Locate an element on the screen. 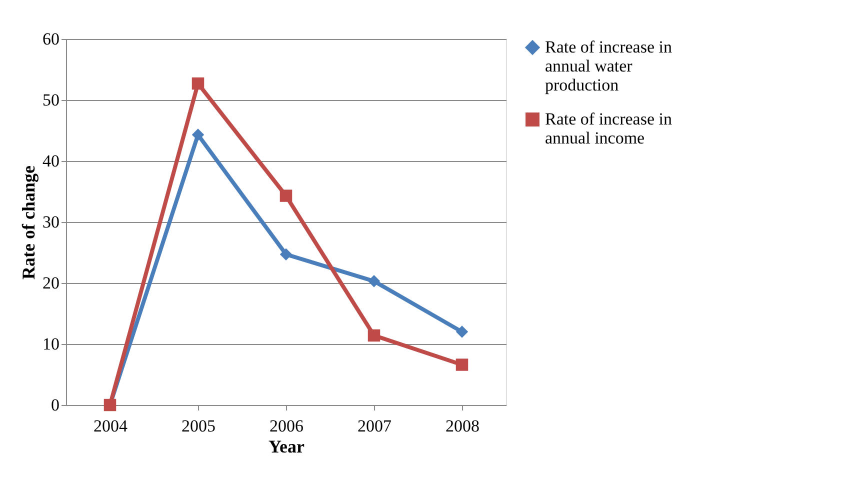 The image size is (862, 493). y-tick-label: 50 is located at coordinates (51, 100).